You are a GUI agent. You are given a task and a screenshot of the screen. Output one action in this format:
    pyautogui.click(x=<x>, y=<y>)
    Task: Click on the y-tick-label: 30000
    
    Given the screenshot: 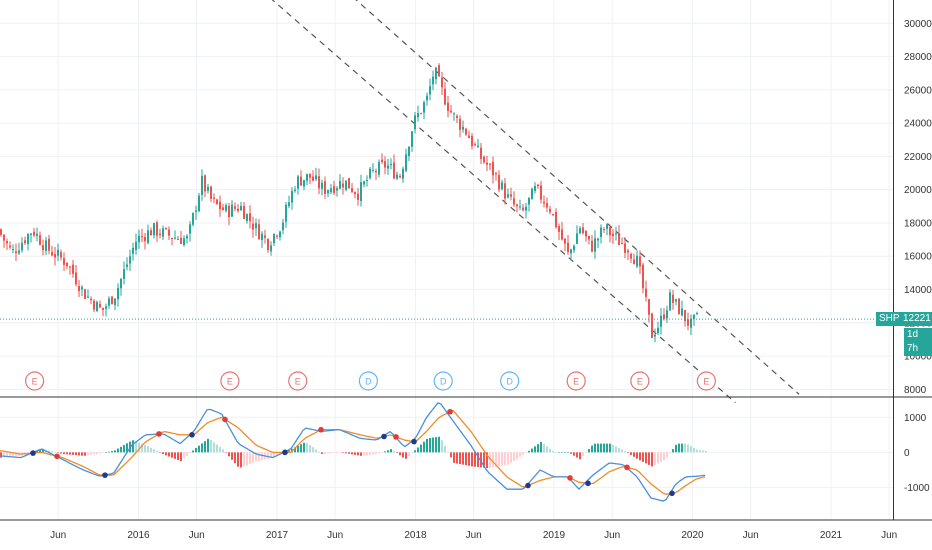 What is the action you would take?
    pyautogui.click(x=918, y=24)
    